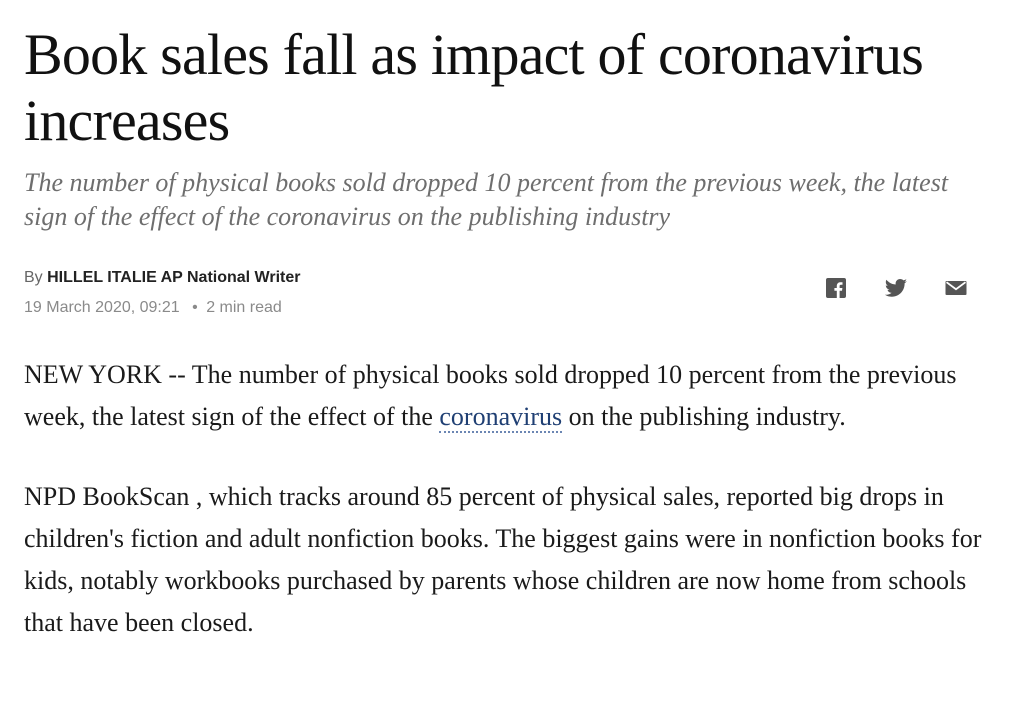 The height and width of the screenshot is (714, 1024). Describe the element at coordinates (501, 417) in the screenshot. I see `coronavirus-link: coronavirus` at that location.